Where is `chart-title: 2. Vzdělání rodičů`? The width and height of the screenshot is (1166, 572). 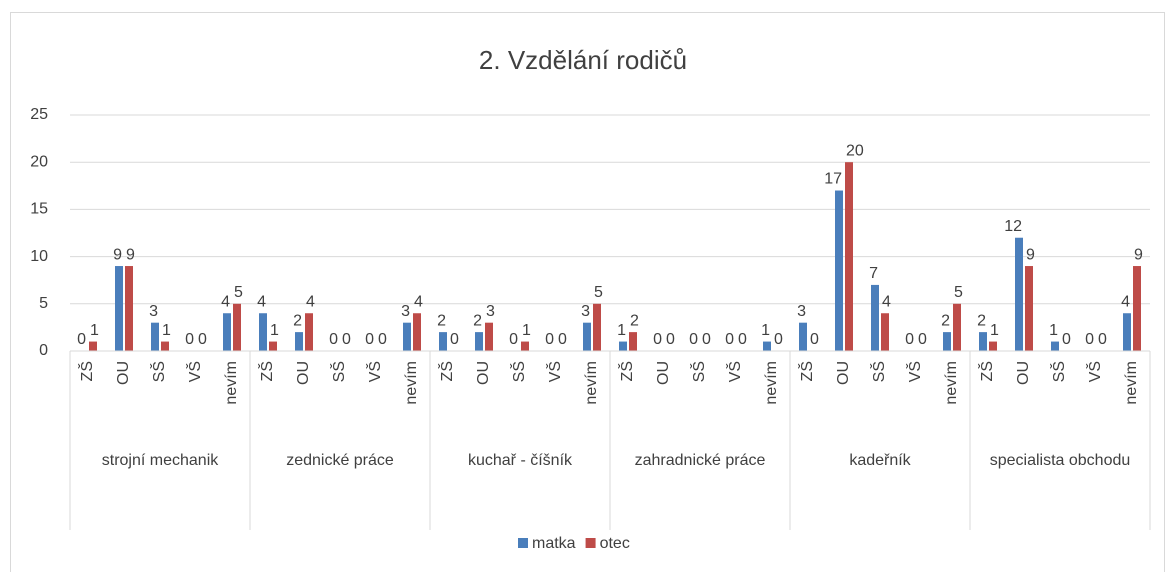 chart-title: 2. Vzdělání rodičů is located at coordinates (583, 60).